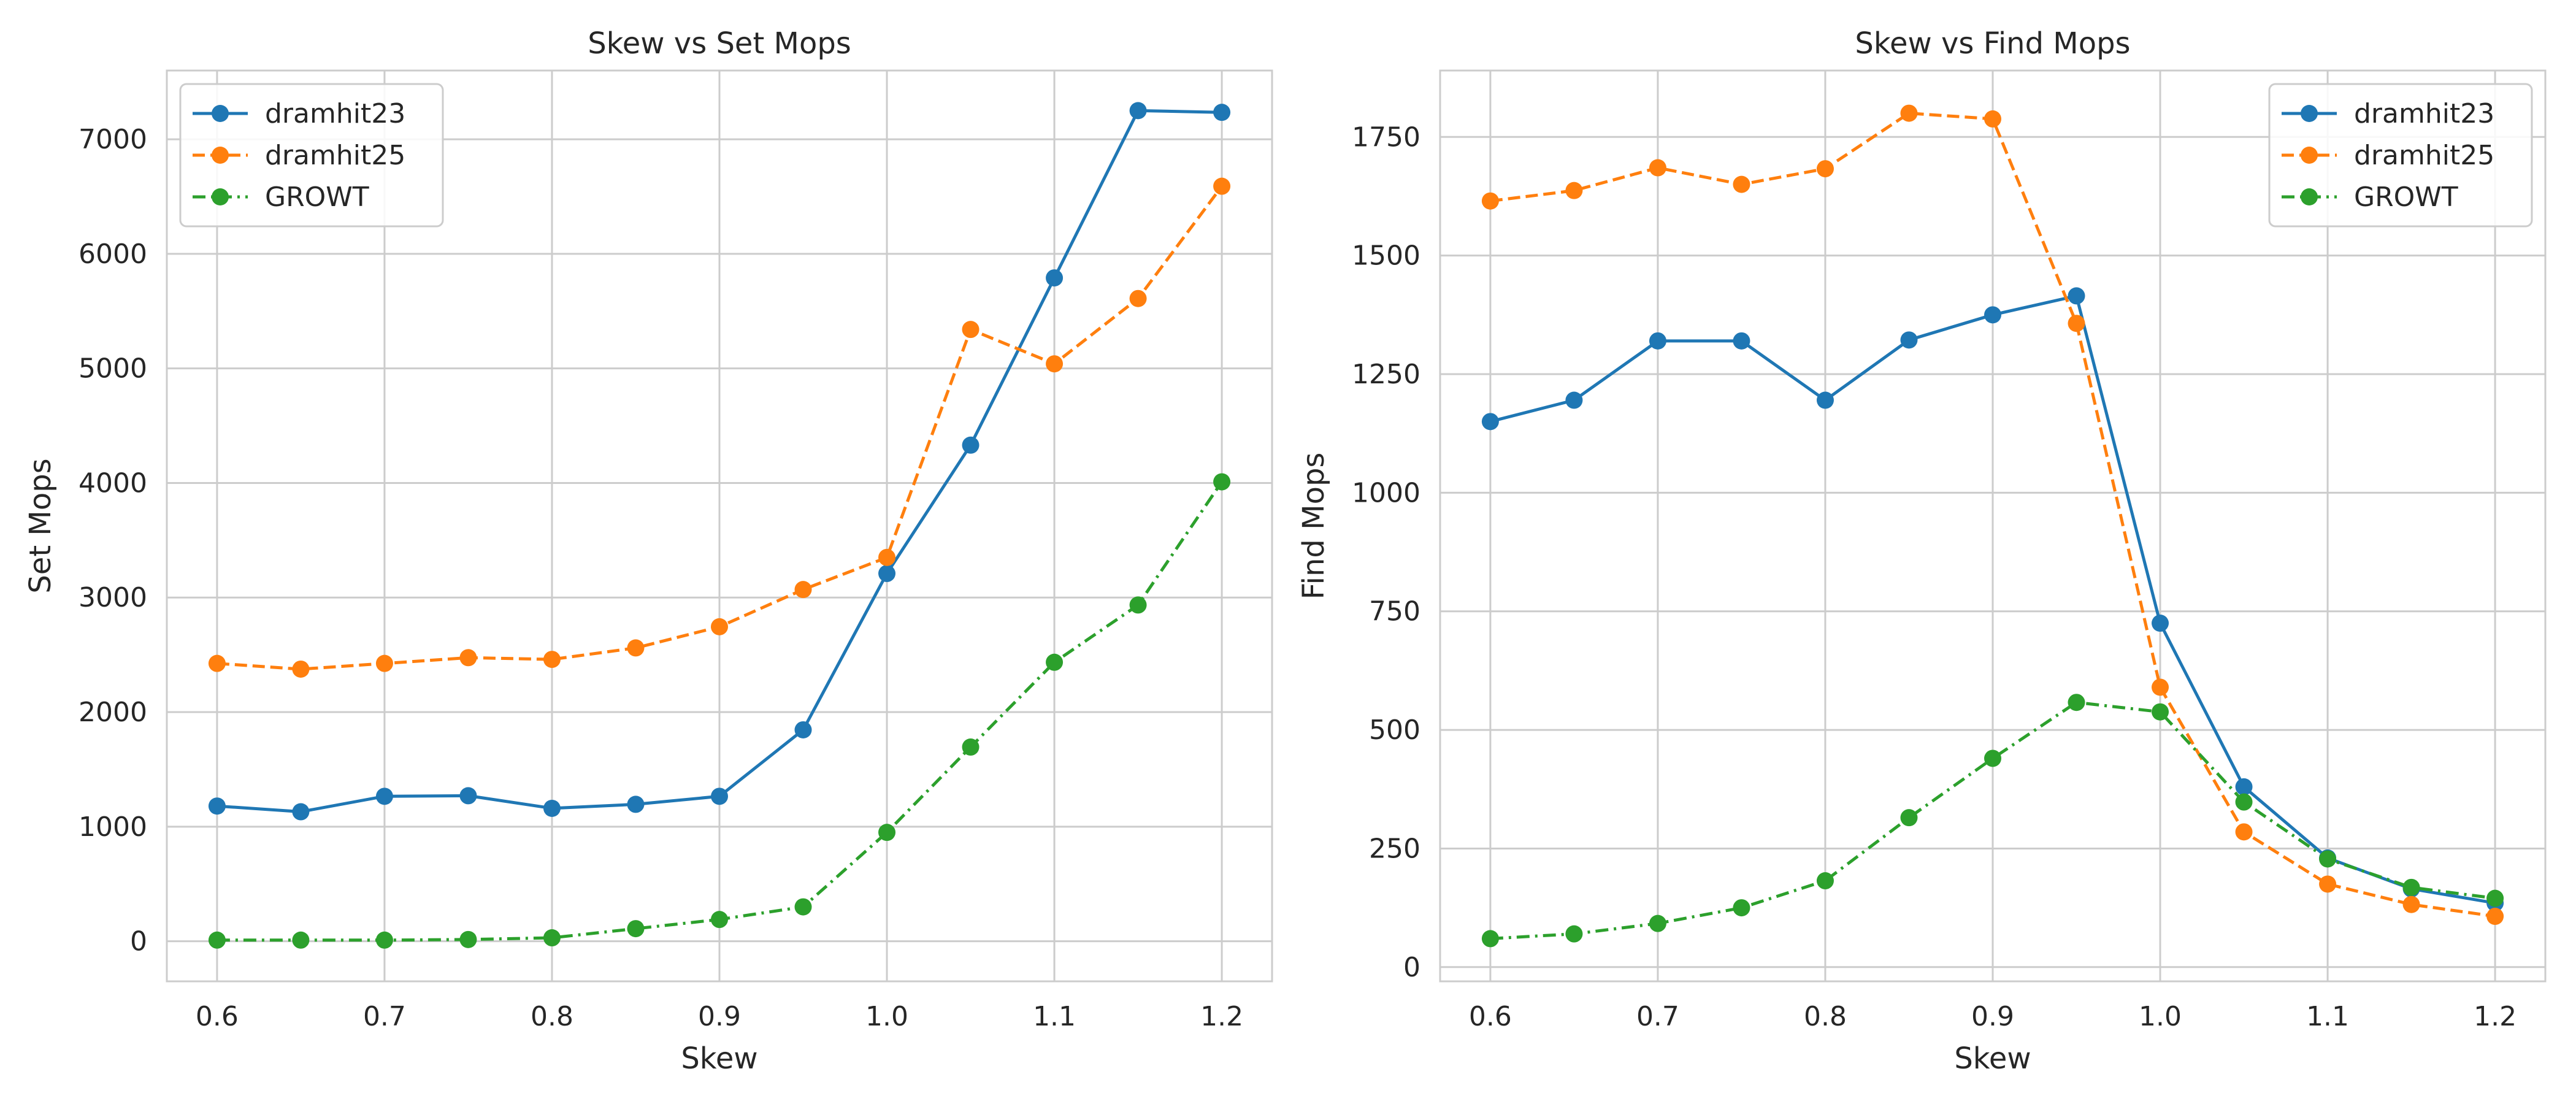 This screenshot has height=1104, width=2576. I want to click on find-chart-y-axis-label: Find Mops, so click(1314, 526).